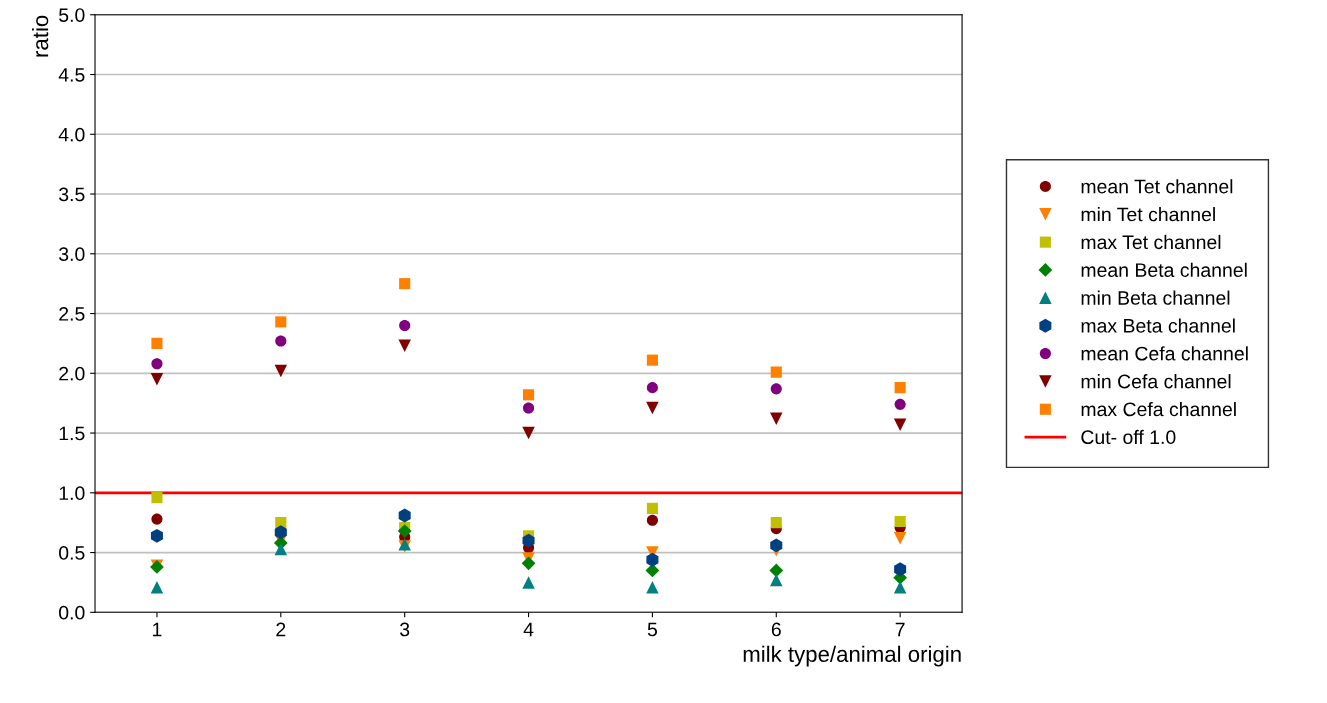 The width and height of the screenshot is (1327, 703). Describe the element at coordinates (900, 629) in the screenshot. I see `x-tick-label: 7` at that location.